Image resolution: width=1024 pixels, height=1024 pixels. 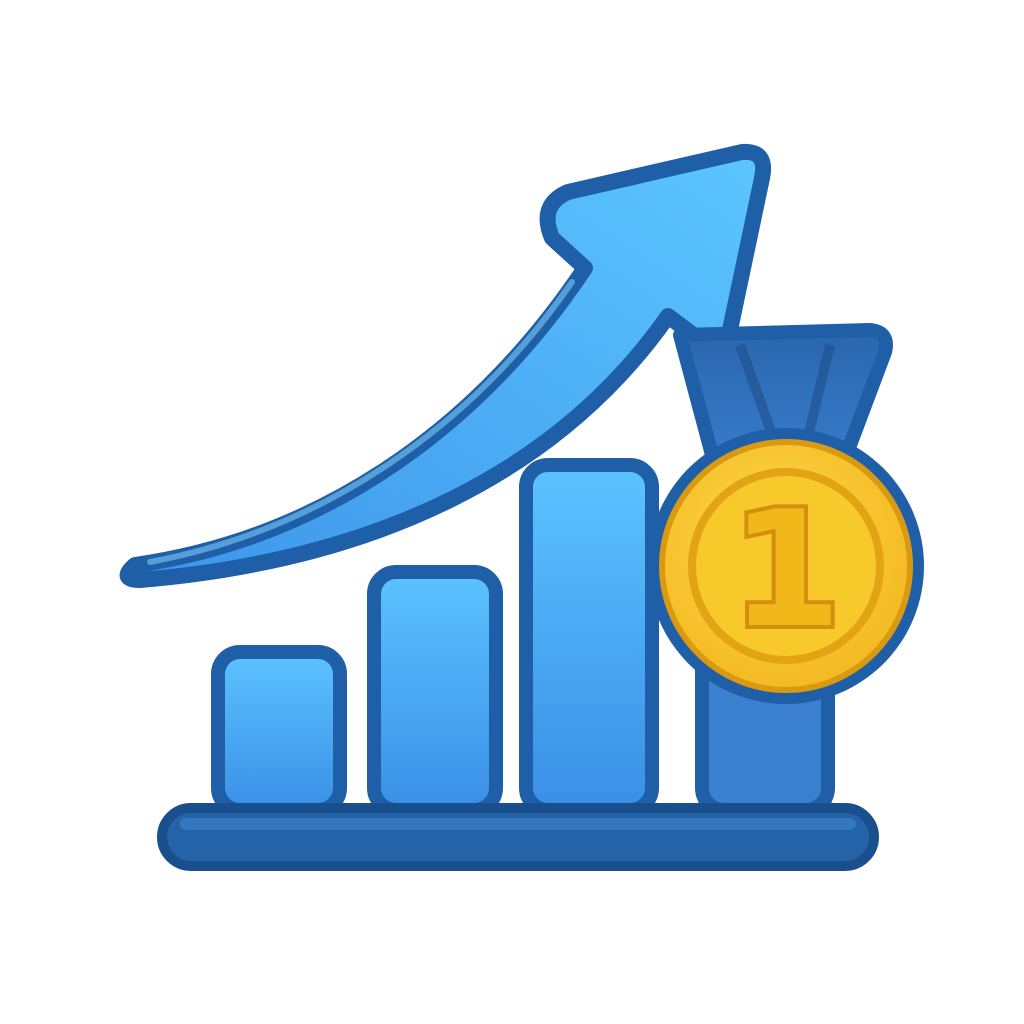 I want to click on first-place-medal-icon: 1, so click(x=786, y=566).